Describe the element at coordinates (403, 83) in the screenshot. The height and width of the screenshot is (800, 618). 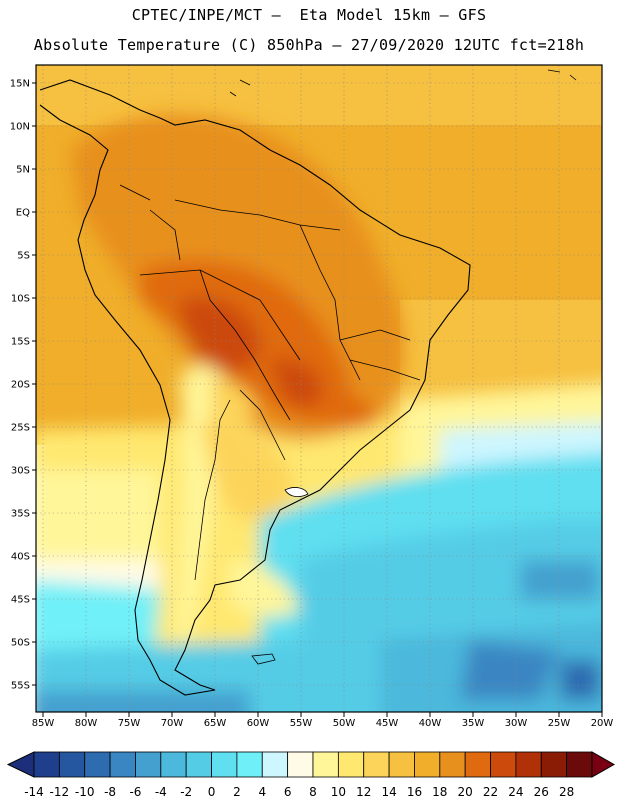
I see `caribbean-islands` at that location.